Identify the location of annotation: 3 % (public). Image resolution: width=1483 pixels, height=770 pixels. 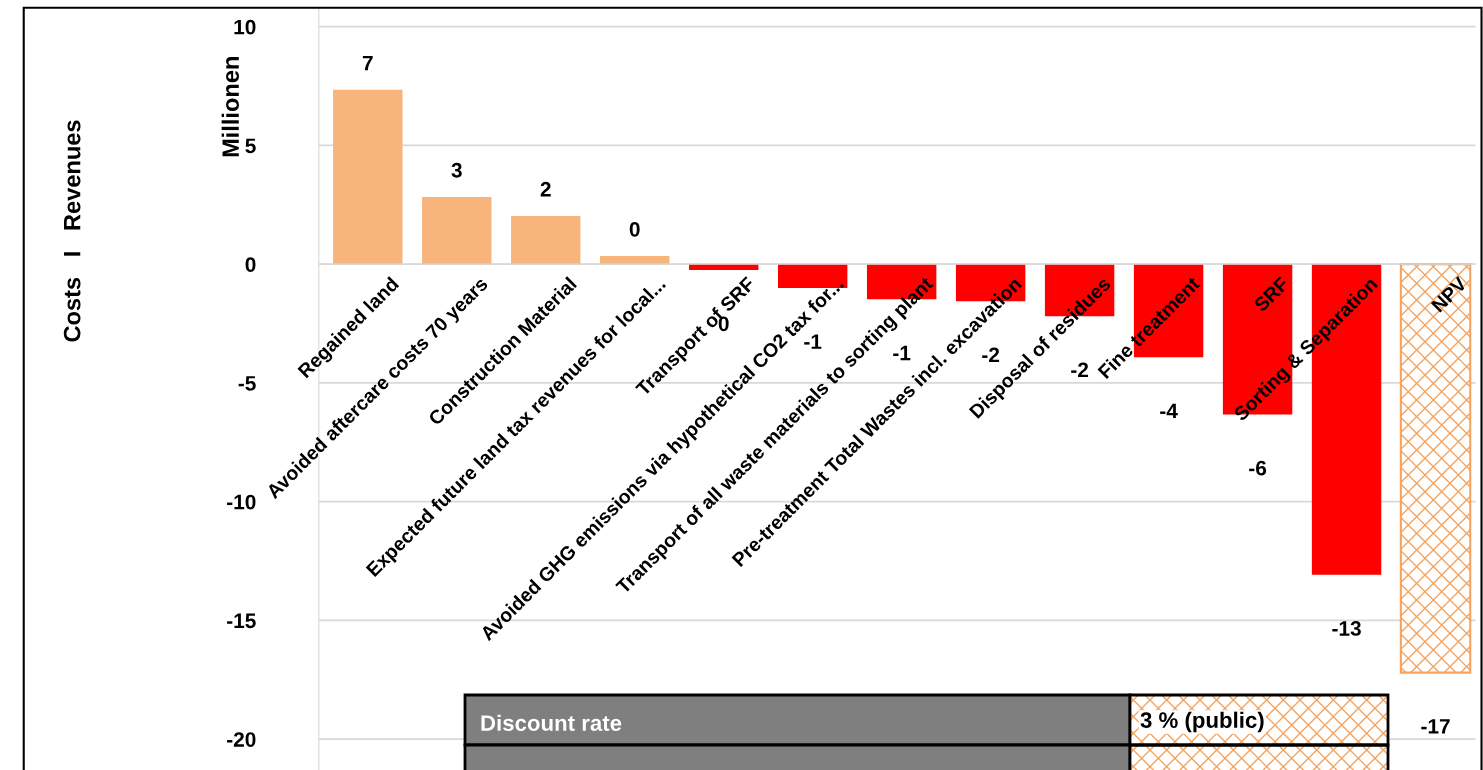
(1202, 722).